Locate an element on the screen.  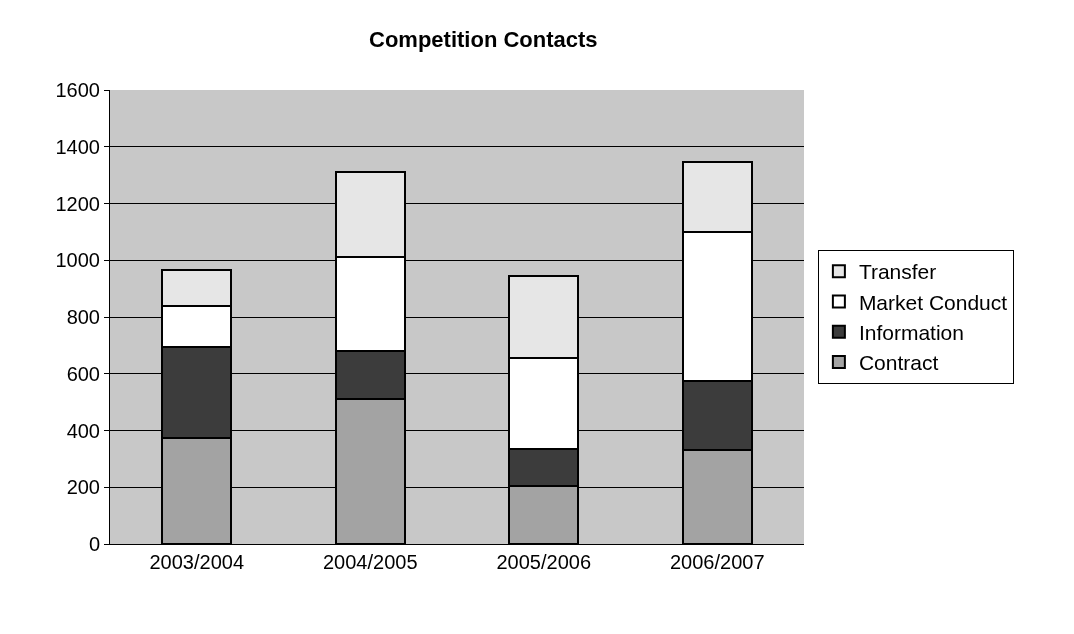
legend-label: Market Conduct is located at coordinates (933, 302).